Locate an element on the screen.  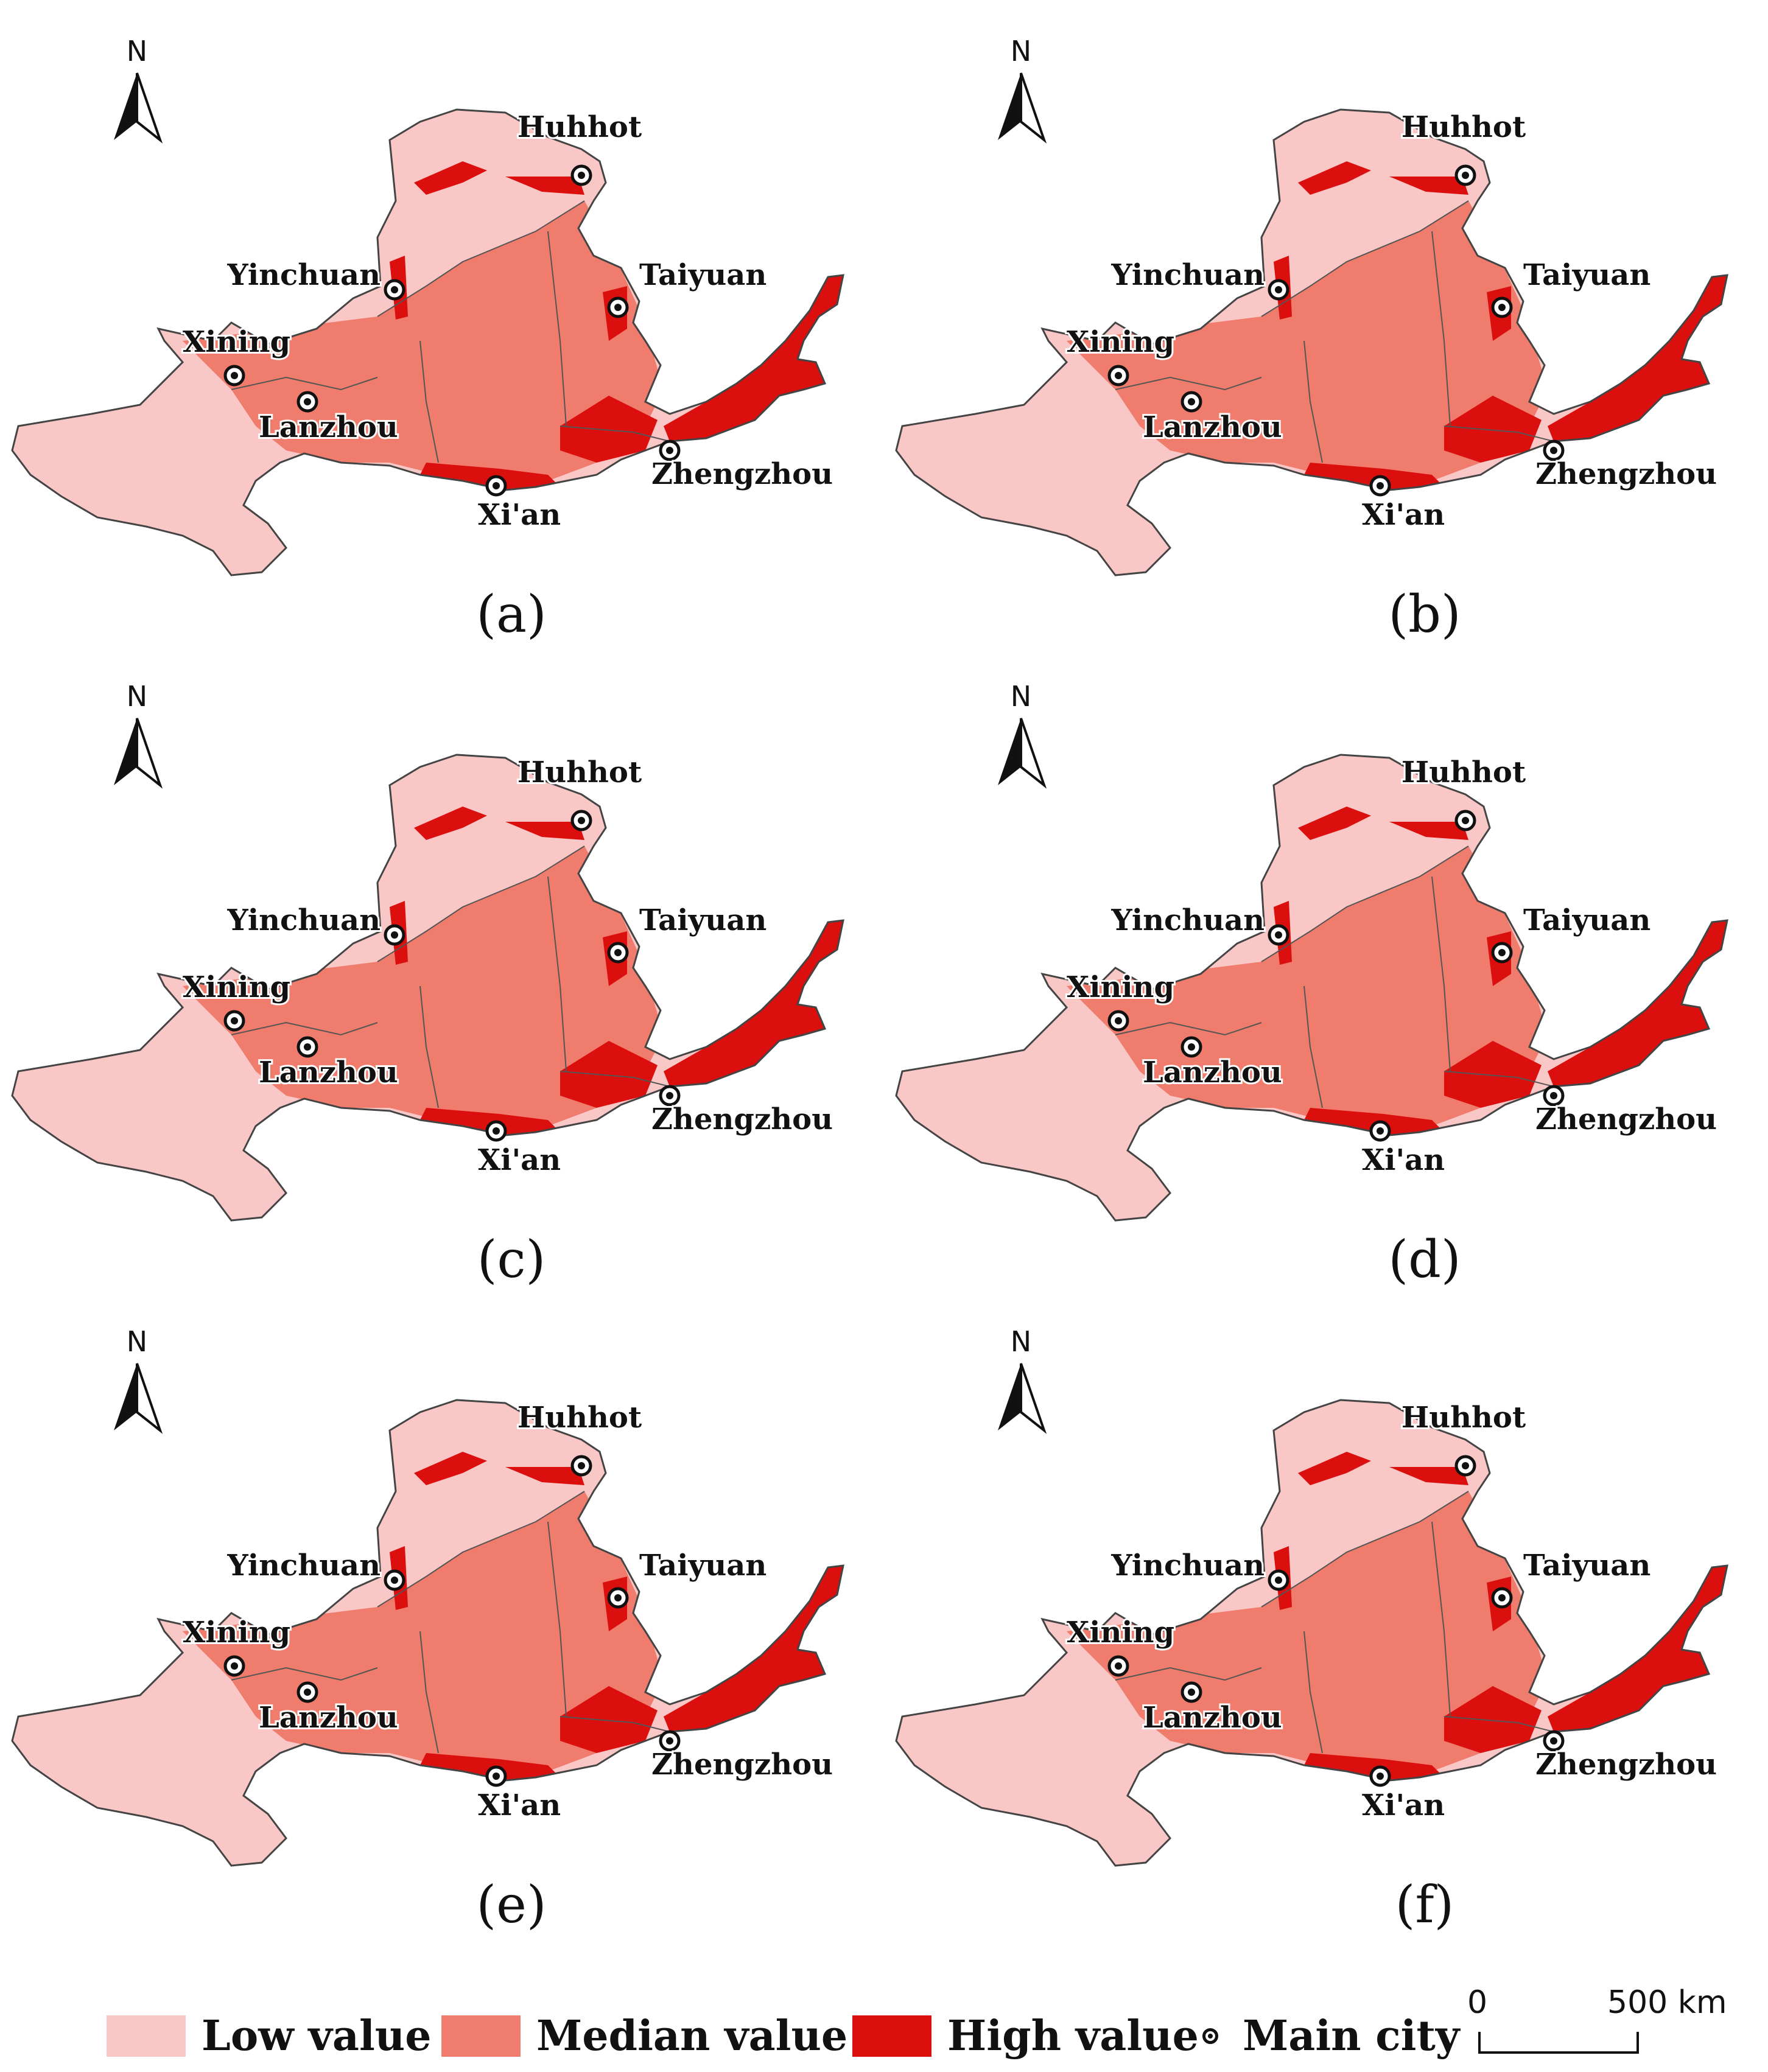
panel-label: (b) is located at coordinates (1424, 614).